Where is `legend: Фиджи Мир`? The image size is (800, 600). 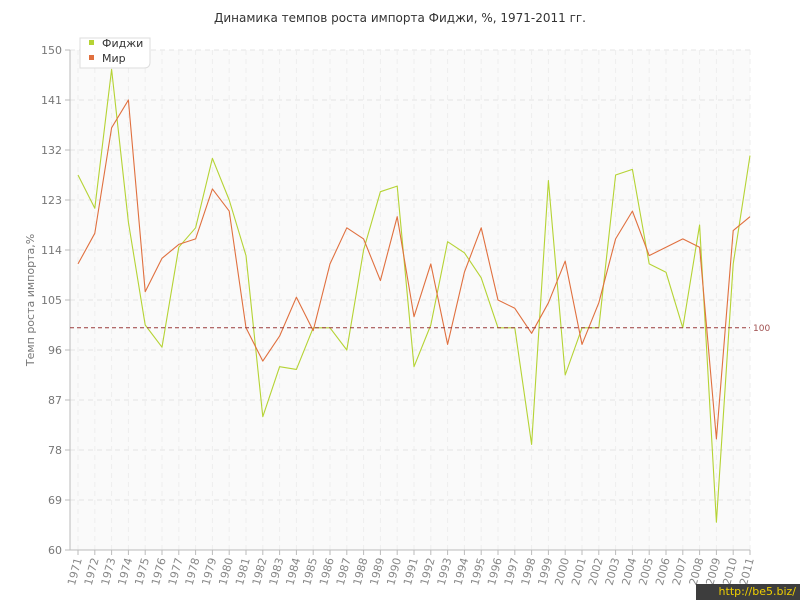
legend: Фиджи Мир is located at coordinates (115, 53).